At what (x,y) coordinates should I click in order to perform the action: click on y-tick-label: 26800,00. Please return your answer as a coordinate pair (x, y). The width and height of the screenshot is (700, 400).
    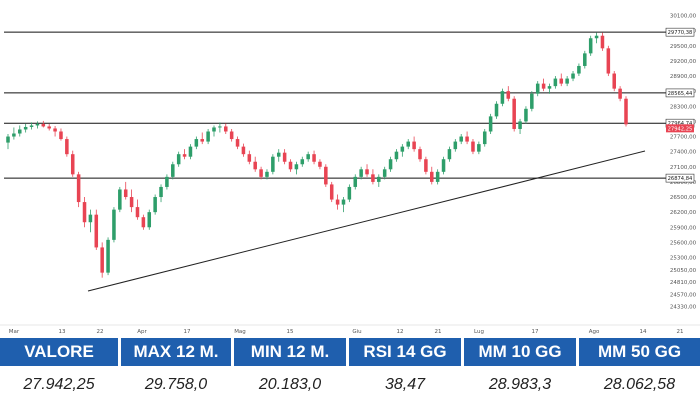
    Looking at the image, I should click on (683, 183).